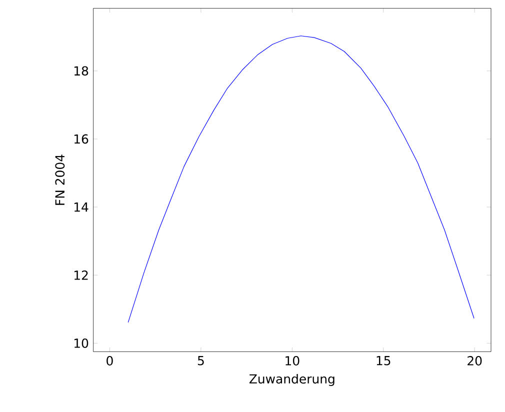 This screenshot has height=412, width=505. Describe the element at coordinates (291, 380) in the screenshot. I see `x-axis-title: Zuwanderung` at that location.